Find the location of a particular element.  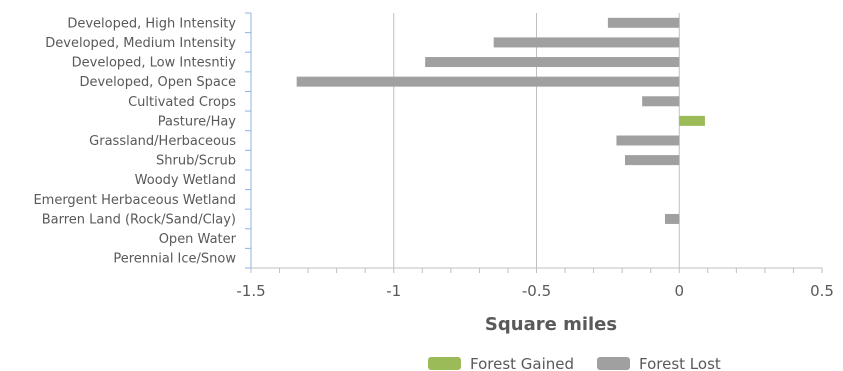

category-label: Perennial Ice/Snow is located at coordinates (174, 259).